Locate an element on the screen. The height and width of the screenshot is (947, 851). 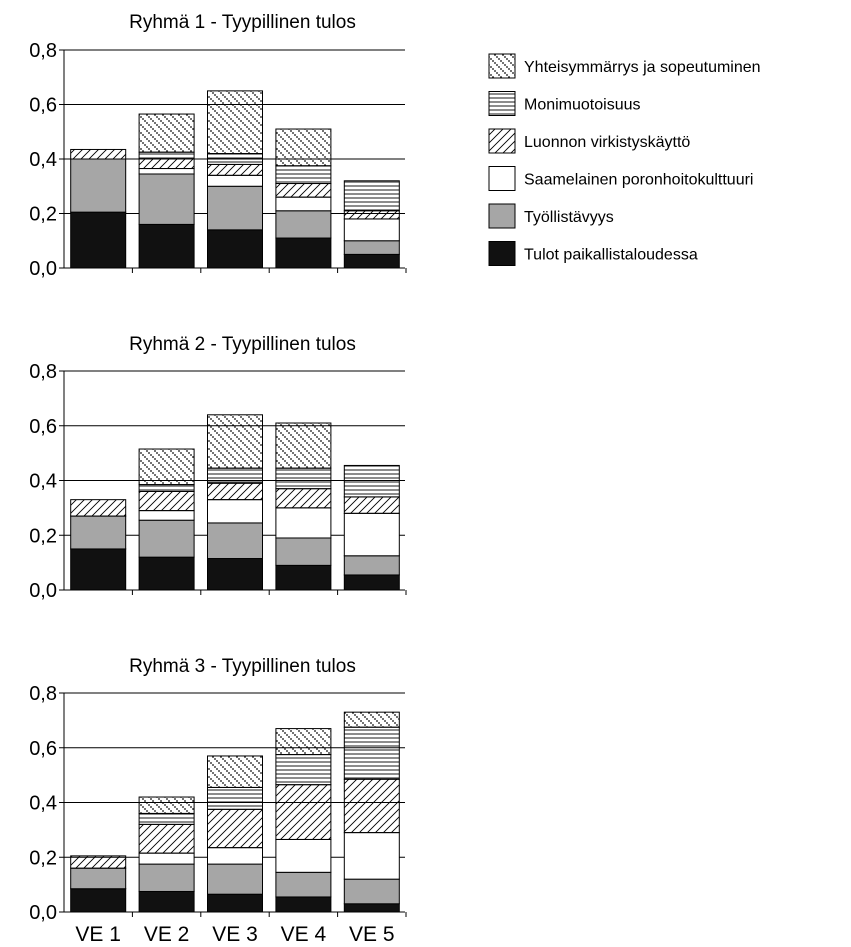
legend-label: Yhteisymmärrys ja sopeutuminen is located at coordinates (642, 67).